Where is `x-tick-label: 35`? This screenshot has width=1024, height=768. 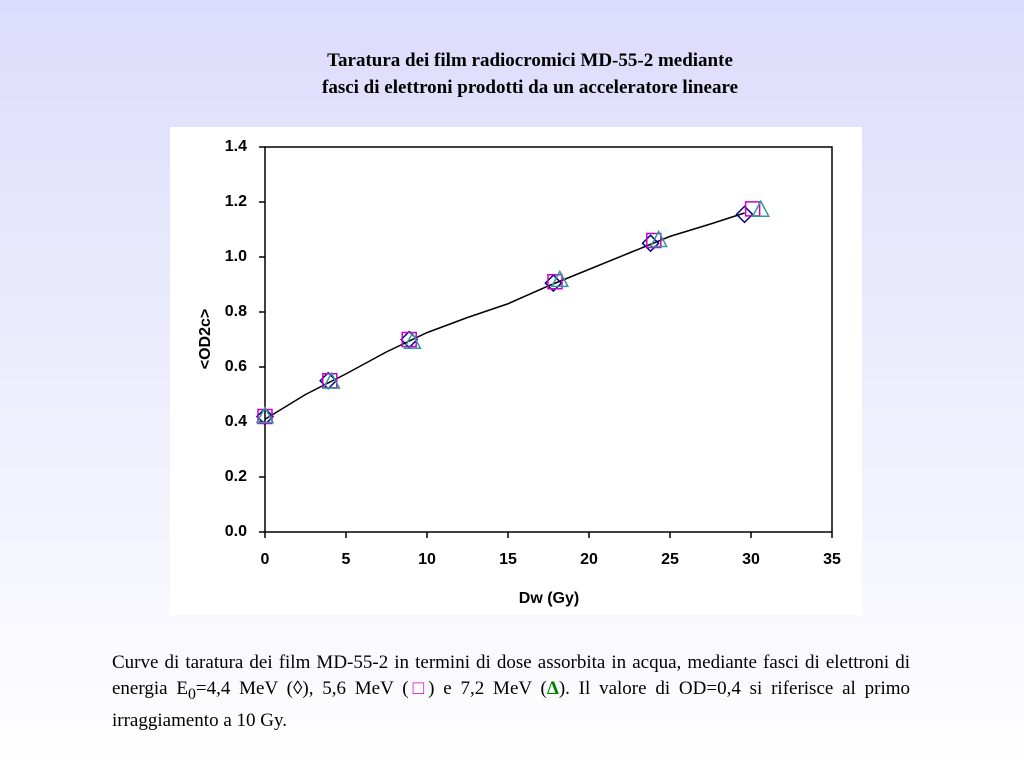
x-tick-label: 35 is located at coordinates (832, 559).